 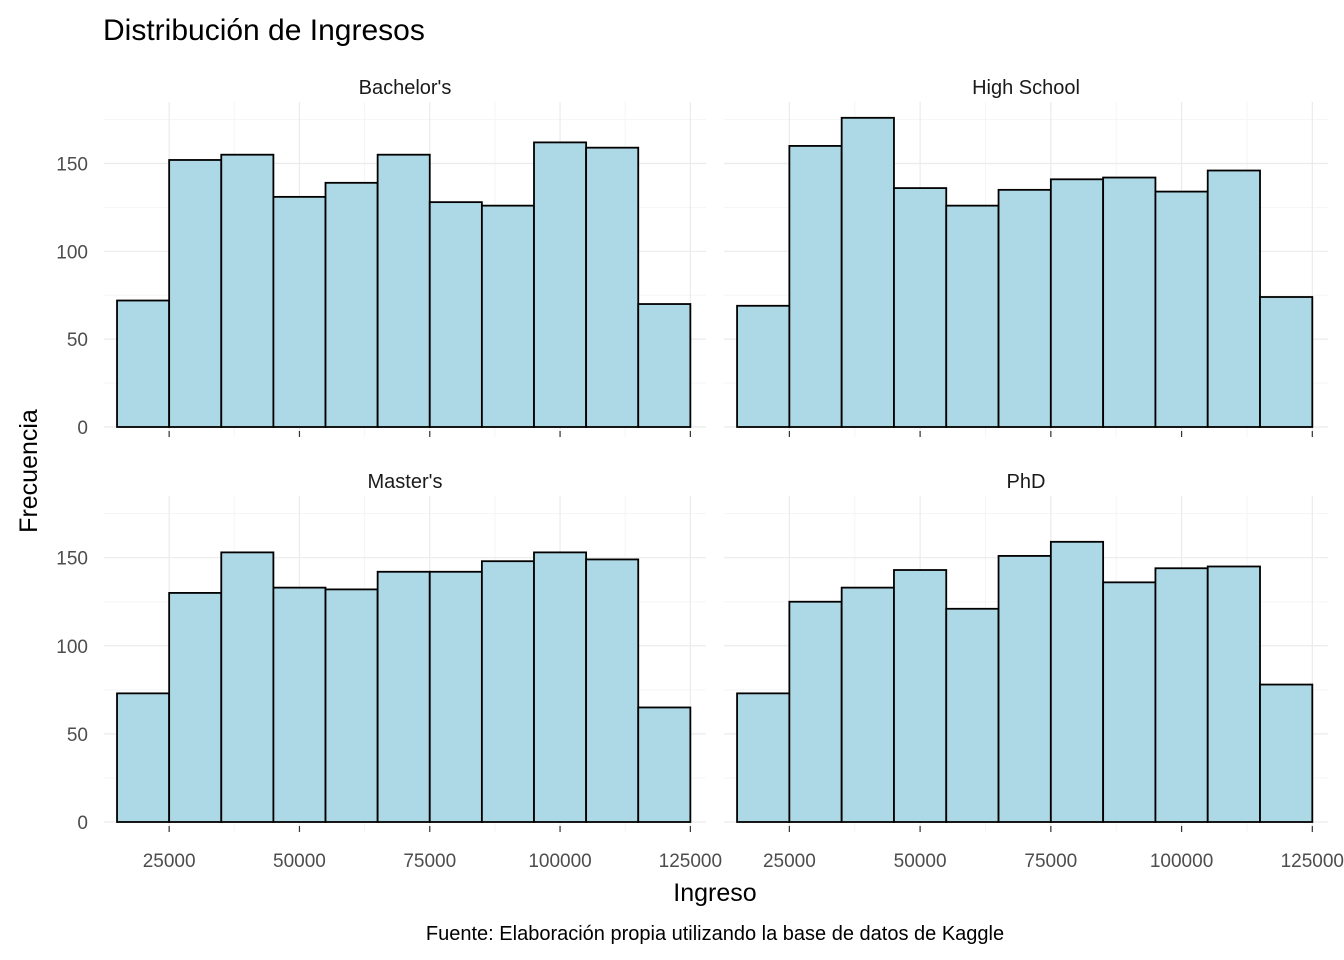 What do you see at coordinates (405, 88) in the screenshot?
I see `facet-strip-label: Bachelor's` at bounding box center [405, 88].